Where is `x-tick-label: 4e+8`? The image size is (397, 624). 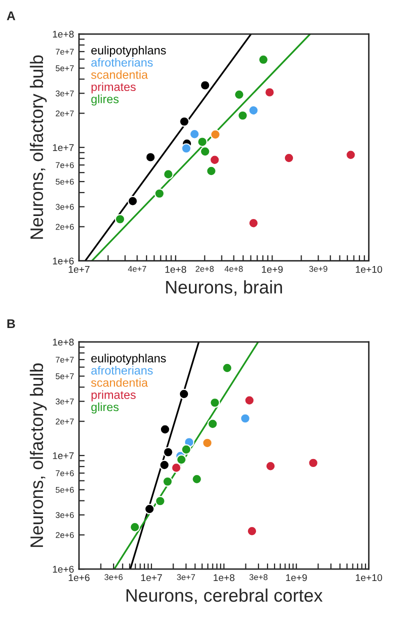
x-tick-label: 4e+8 is located at coordinates (233, 269).